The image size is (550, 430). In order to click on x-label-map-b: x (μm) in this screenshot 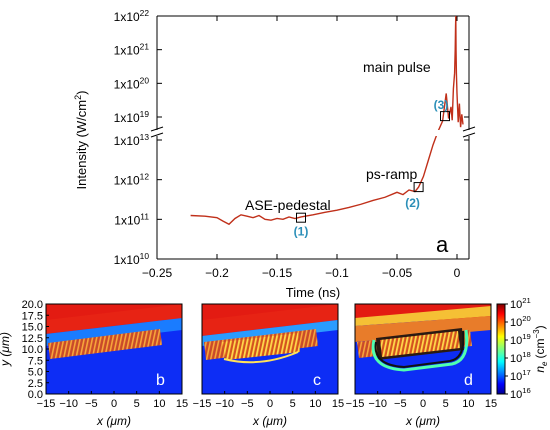, I will do `click(113, 421)`.